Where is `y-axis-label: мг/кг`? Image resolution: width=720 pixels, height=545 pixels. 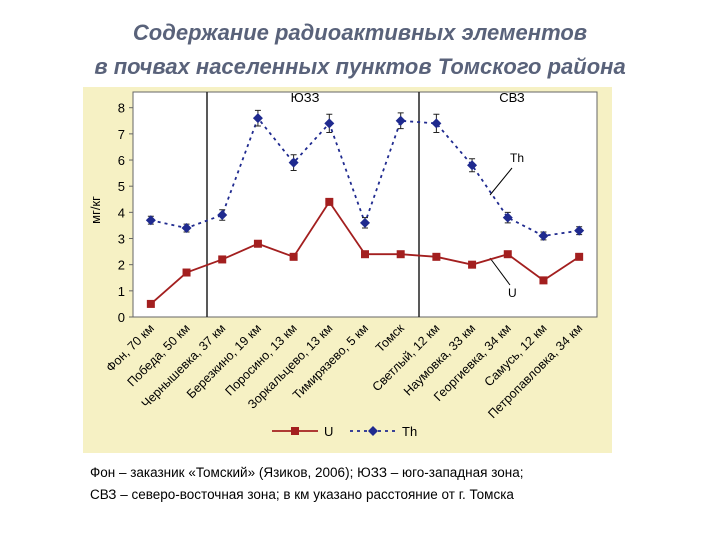 y-axis-label: мг/кг is located at coordinates (95, 210).